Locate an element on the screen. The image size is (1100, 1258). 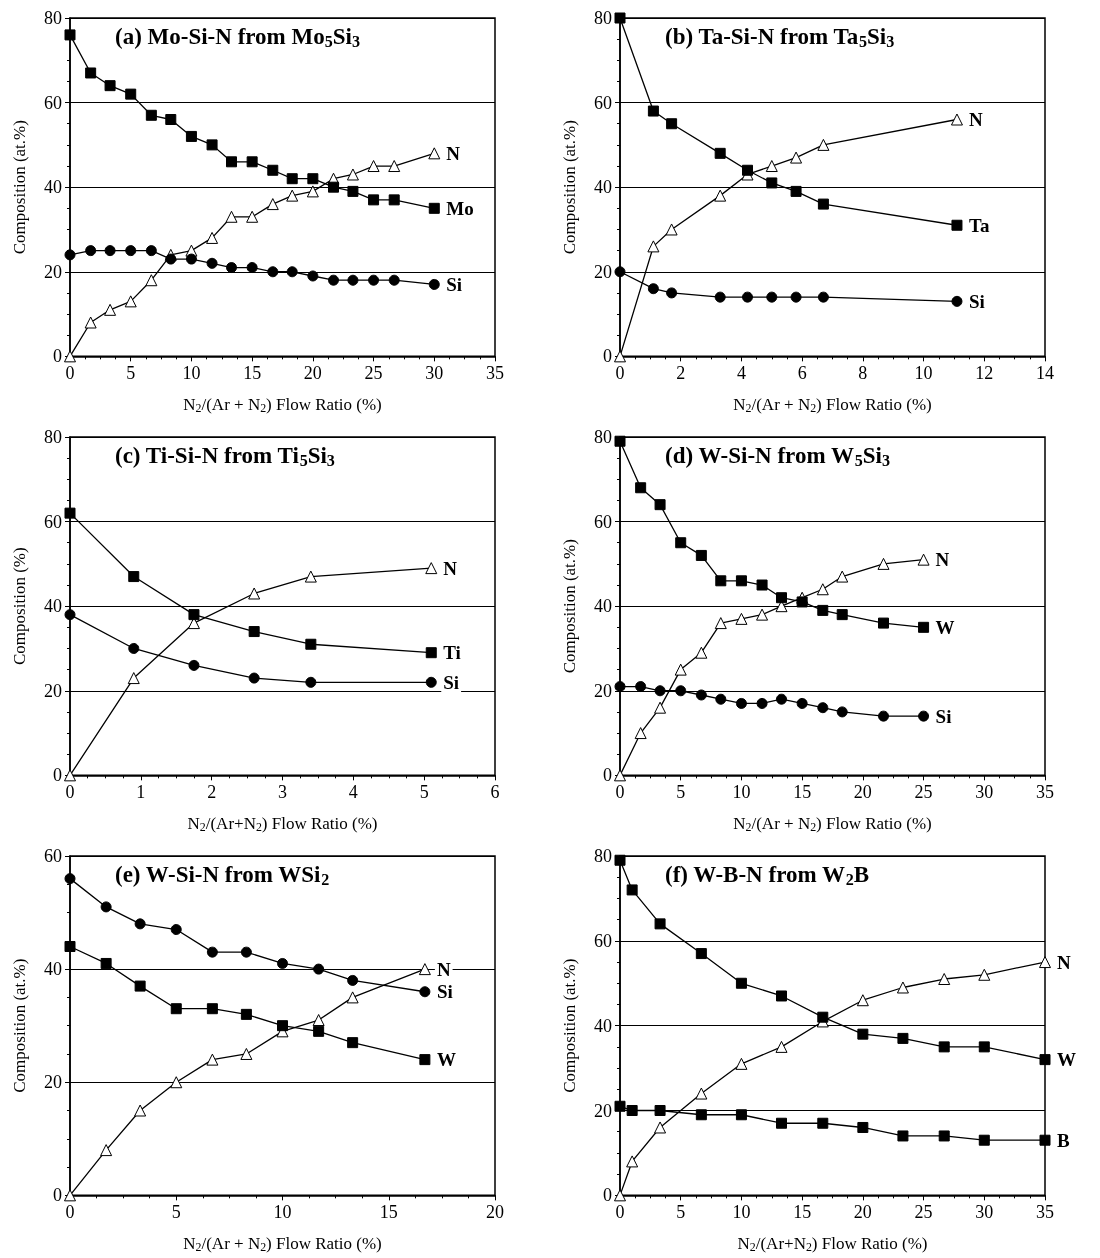
x-tick-label: 5 is located at coordinates (131, 373).